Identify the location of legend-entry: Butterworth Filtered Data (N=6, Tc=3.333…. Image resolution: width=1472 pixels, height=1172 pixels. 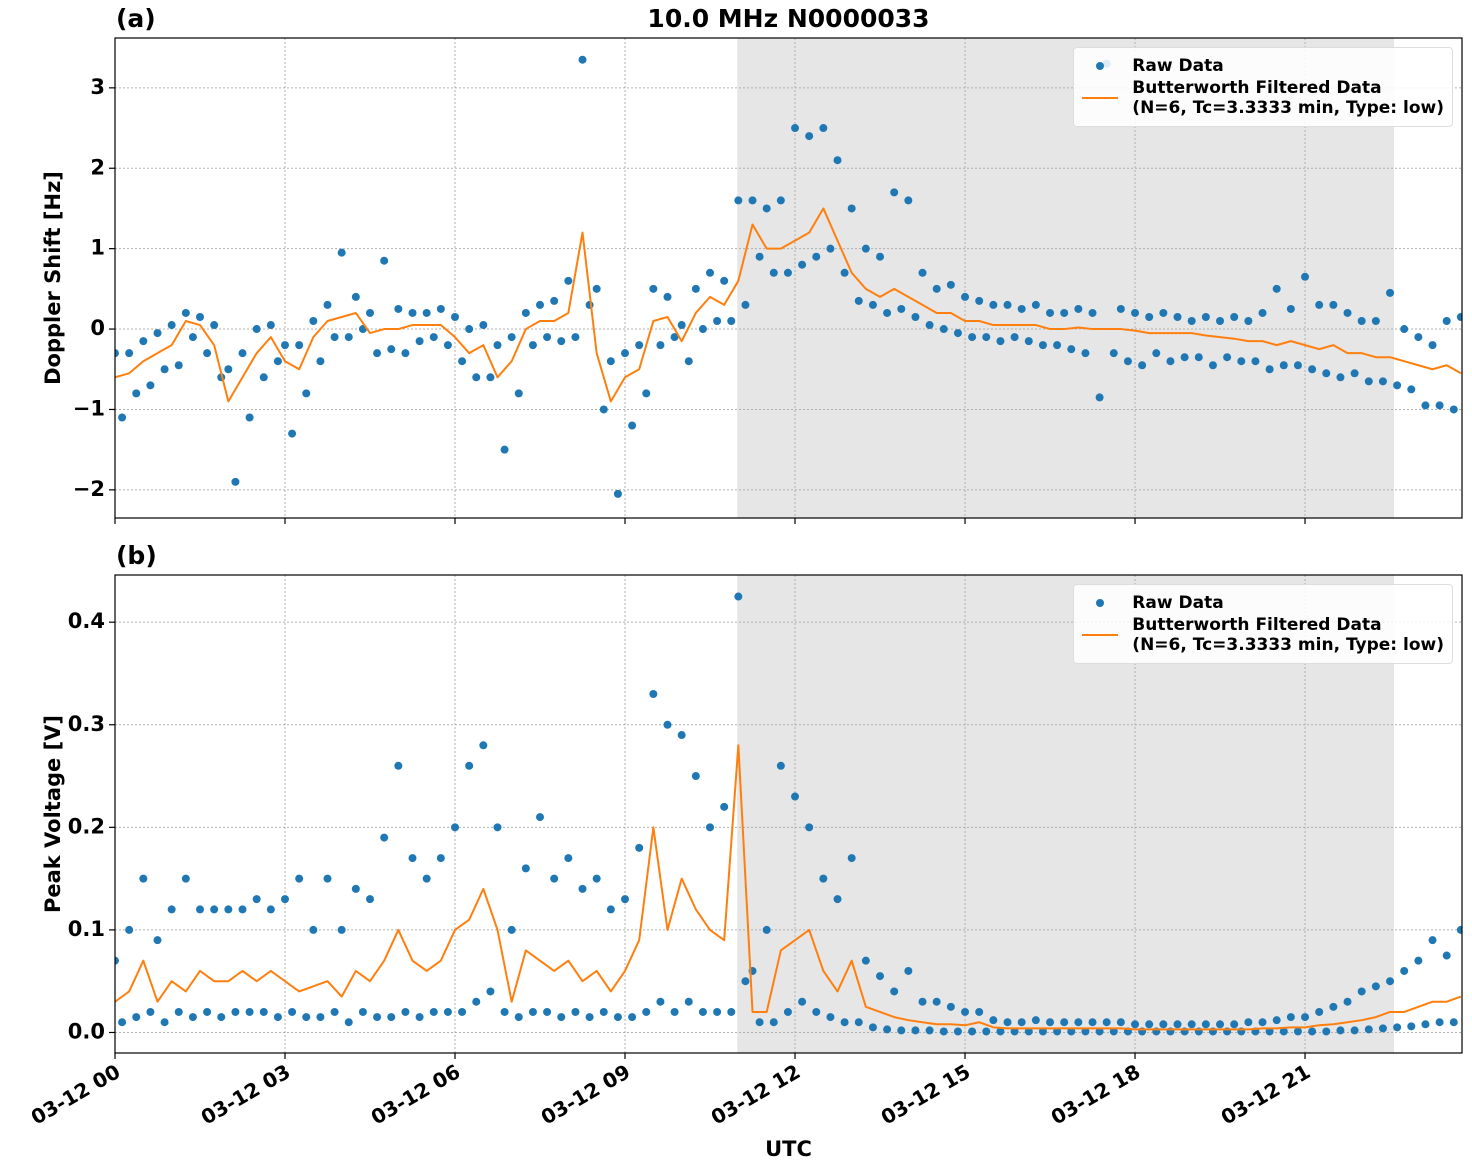
(1262, 98).